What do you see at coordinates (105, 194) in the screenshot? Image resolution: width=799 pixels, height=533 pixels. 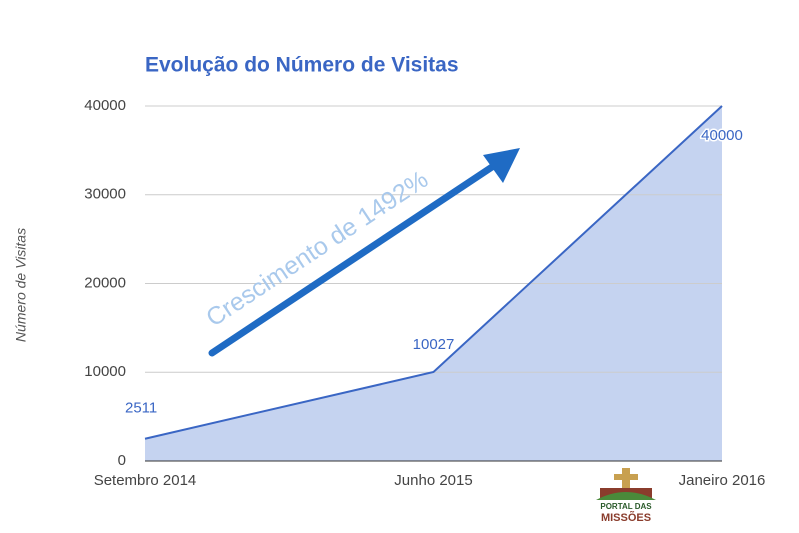 I see `y-tick-label: 30000` at bounding box center [105, 194].